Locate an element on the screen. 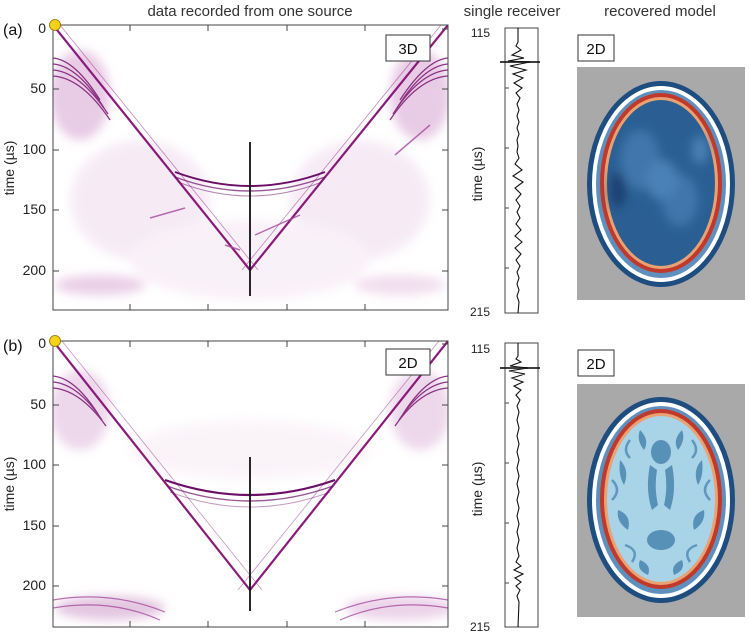 The image size is (749, 638). data-column-header: data recorded from one source is located at coordinates (249, 11).